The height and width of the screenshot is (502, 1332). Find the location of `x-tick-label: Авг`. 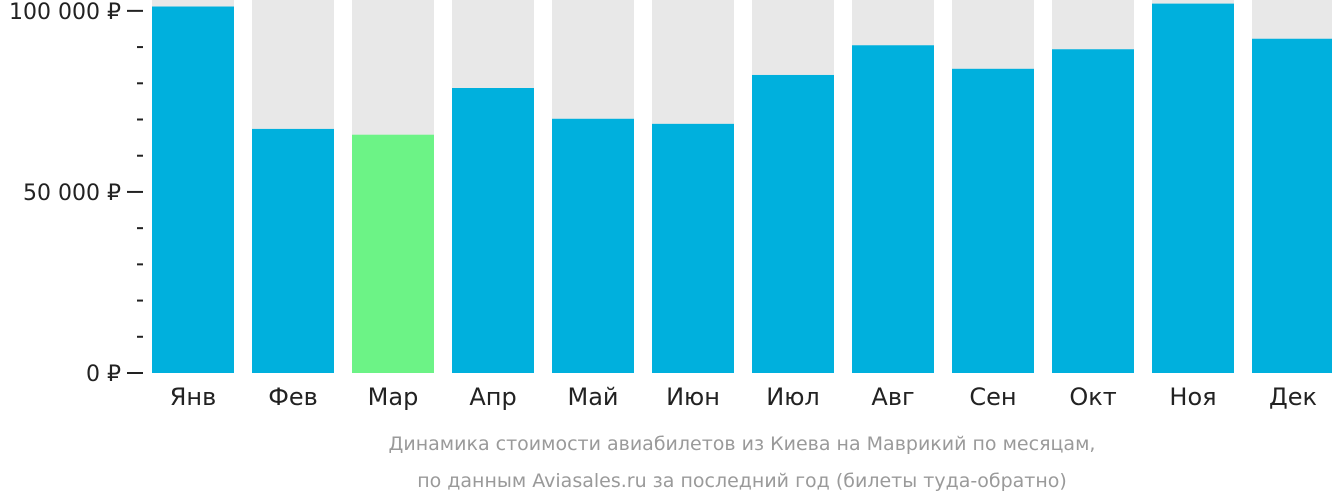

x-tick-label: Авг is located at coordinates (892, 397).